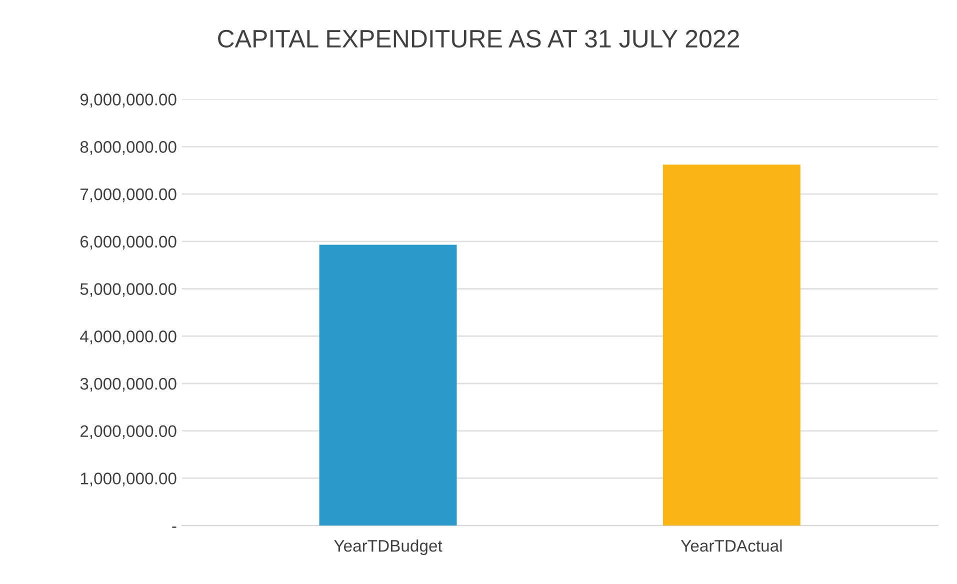  Describe the element at coordinates (128, 385) in the screenshot. I see `y-tick-label: 3,000,000.00` at that location.